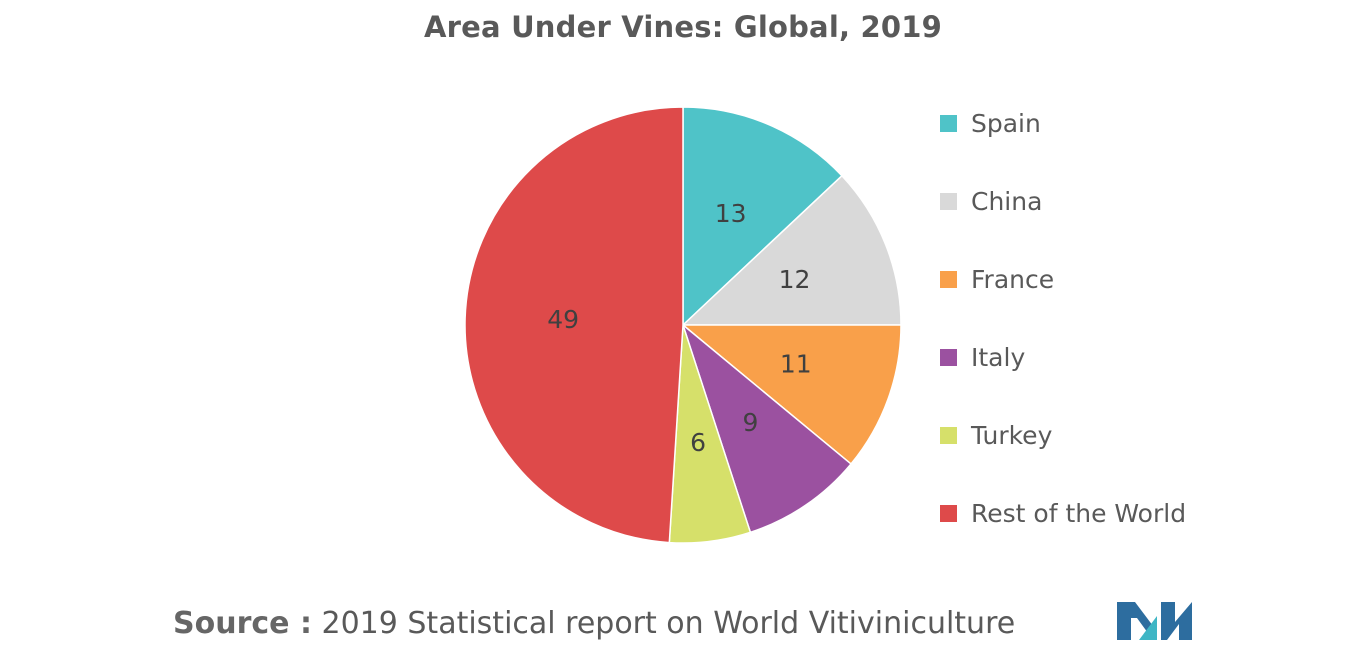 Image resolution: width=1366 pixels, height=655 pixels. I want to click on pie-labels: 13 12 11 9 6 49, so click(679, 328).